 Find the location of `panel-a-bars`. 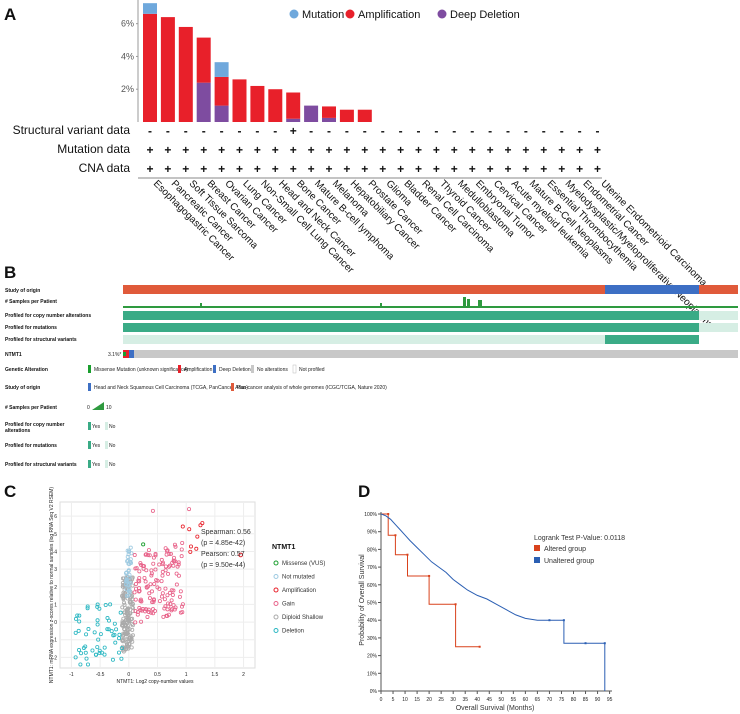

panel-a-bars is located at coordinates (257, 63).